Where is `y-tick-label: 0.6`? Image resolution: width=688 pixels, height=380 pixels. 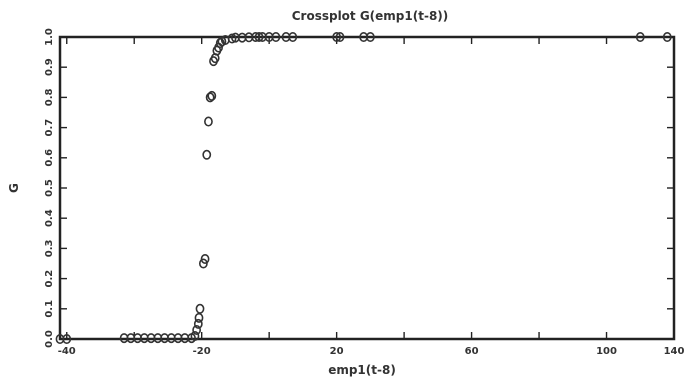 y-tick-label: 0.6 is located at coordinates (49, 158).